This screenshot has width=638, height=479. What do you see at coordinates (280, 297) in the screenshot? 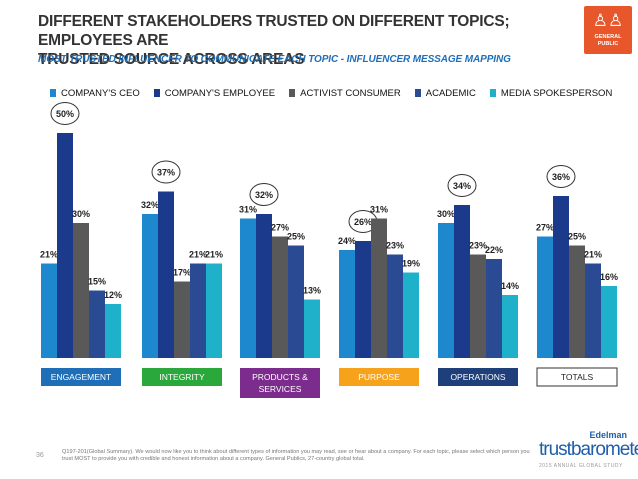
I see `bar-products-services-activist-consumer` at bounding box center [280, 297].